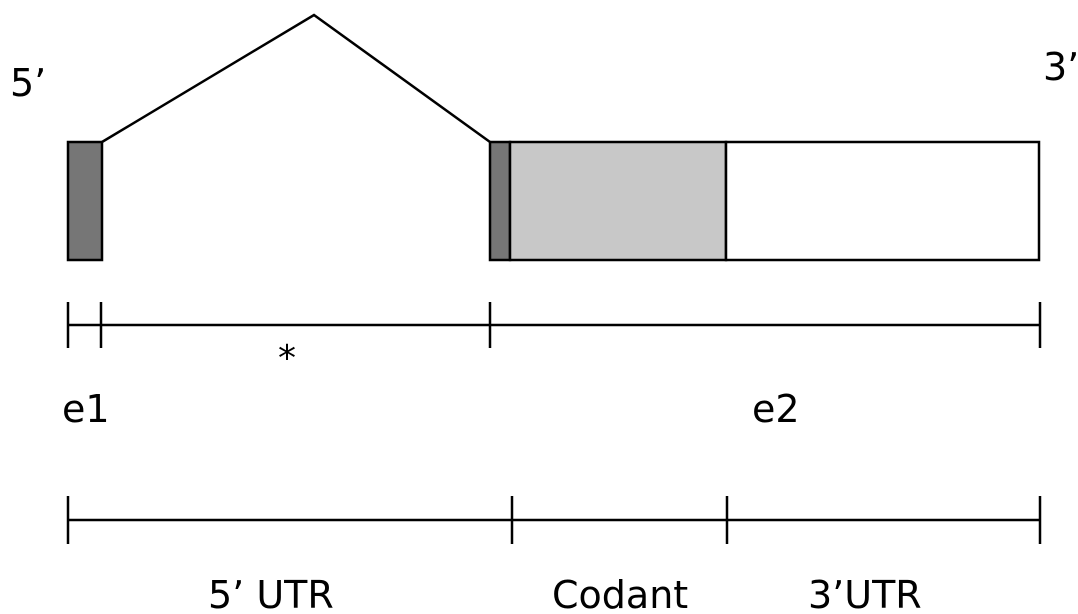  Describe the element at coordinates (620, 593) in the screenshot. I see `coding-label: Codant` at that location.